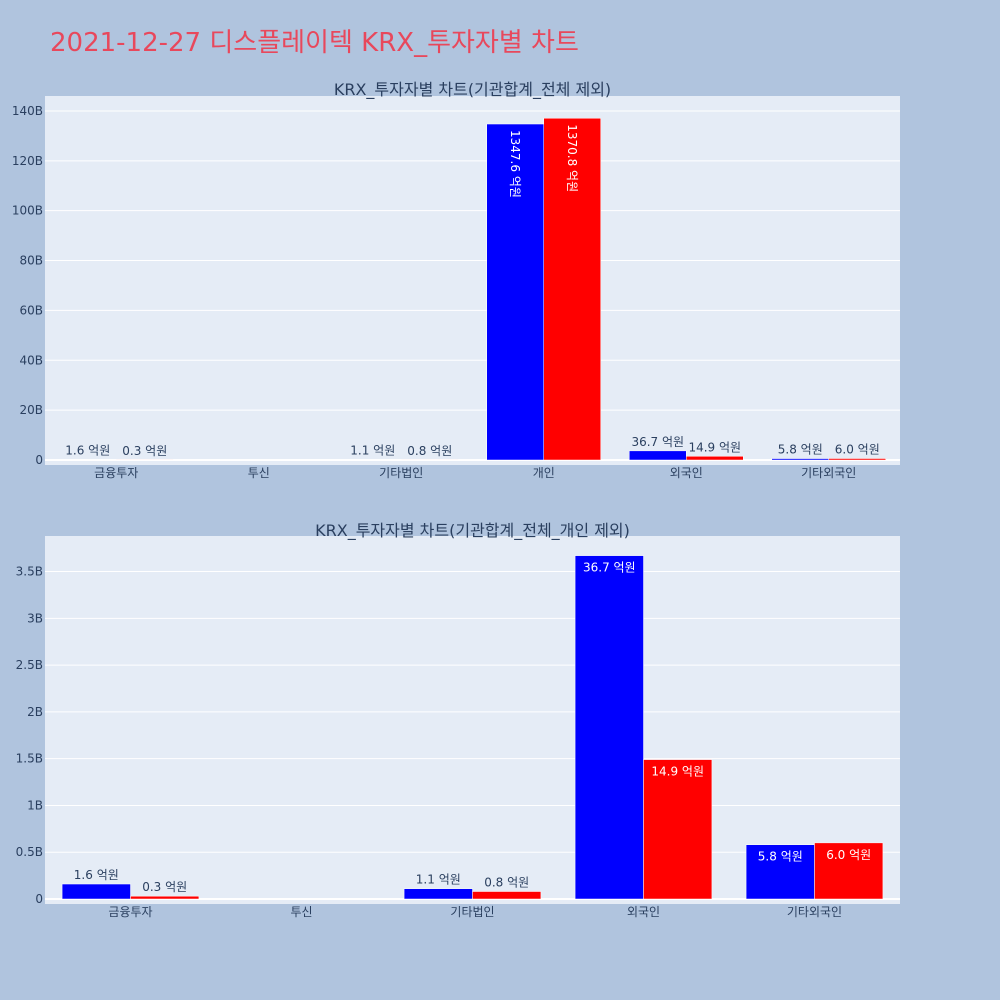 This screenshot has height=1000, width=1000. What do you see at coordinates (472, 90) in the screenshot?
I see `chart-title: KRX_투자자별 차트(기관합계_전체 제외)` at bounding box center [472, 90].